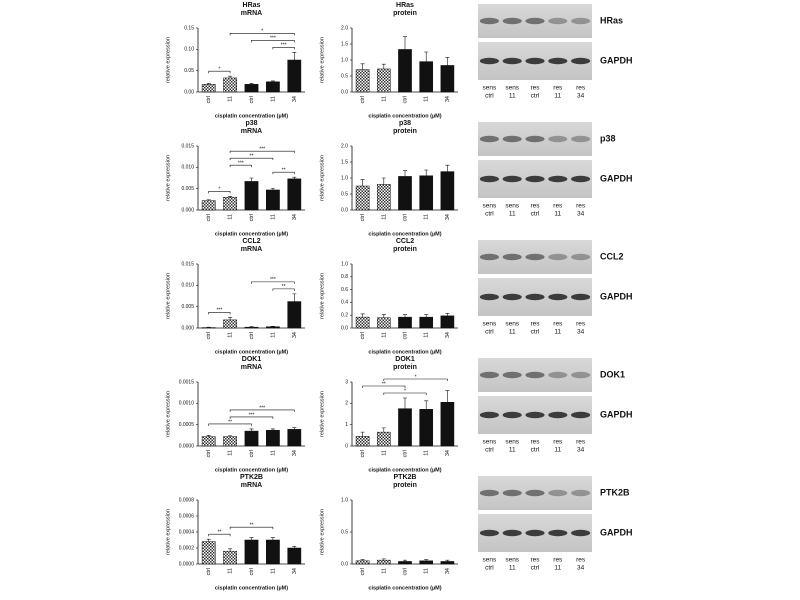  What do you see at coordinates (187, 189) in the screenshot?
I see `y-tick-label: 0.005` at bounding box center [187, 189].